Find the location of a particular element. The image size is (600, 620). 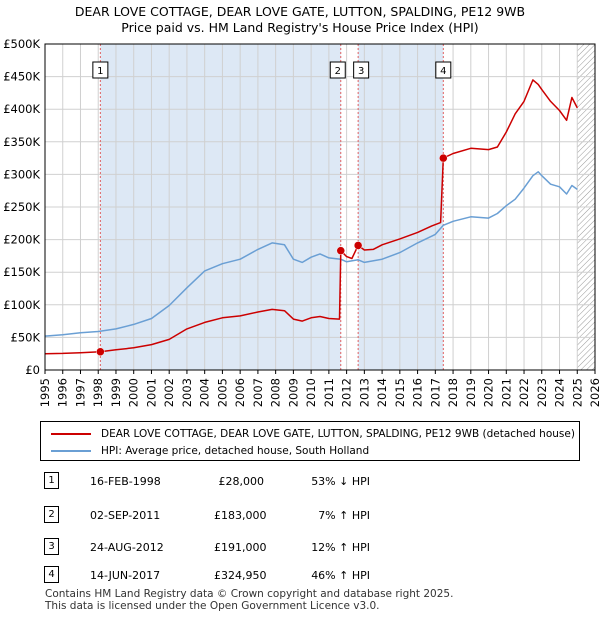

x-tick-label: 2002 is located at coordinates (169, 392).